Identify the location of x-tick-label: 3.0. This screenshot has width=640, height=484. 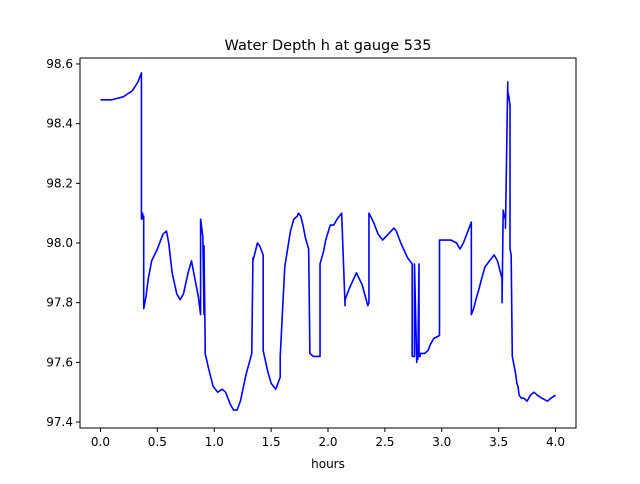
(441, 442).